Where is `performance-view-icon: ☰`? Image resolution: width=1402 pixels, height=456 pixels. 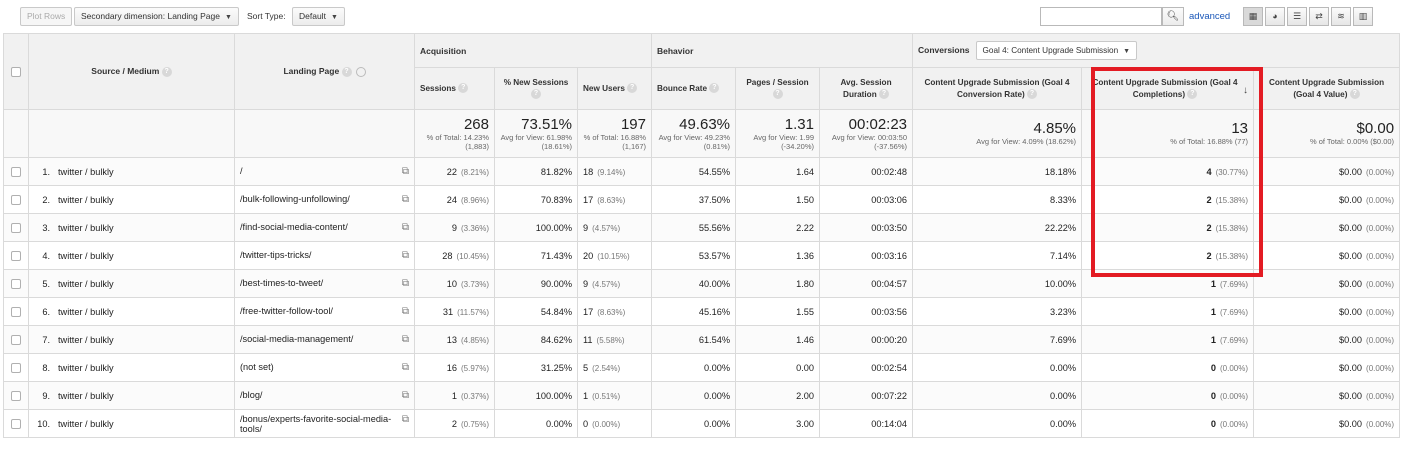 performance-view-icon: ☰ is located at coordinates (1297, 16).